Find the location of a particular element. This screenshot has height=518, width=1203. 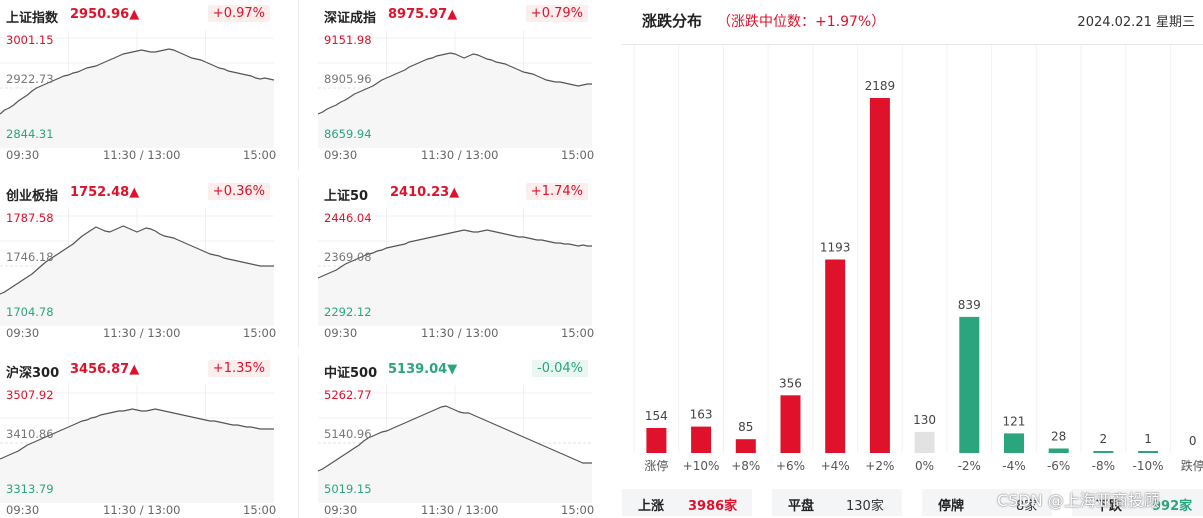

y-axis-low: 8659.94 is located at coordinates (348, 134).